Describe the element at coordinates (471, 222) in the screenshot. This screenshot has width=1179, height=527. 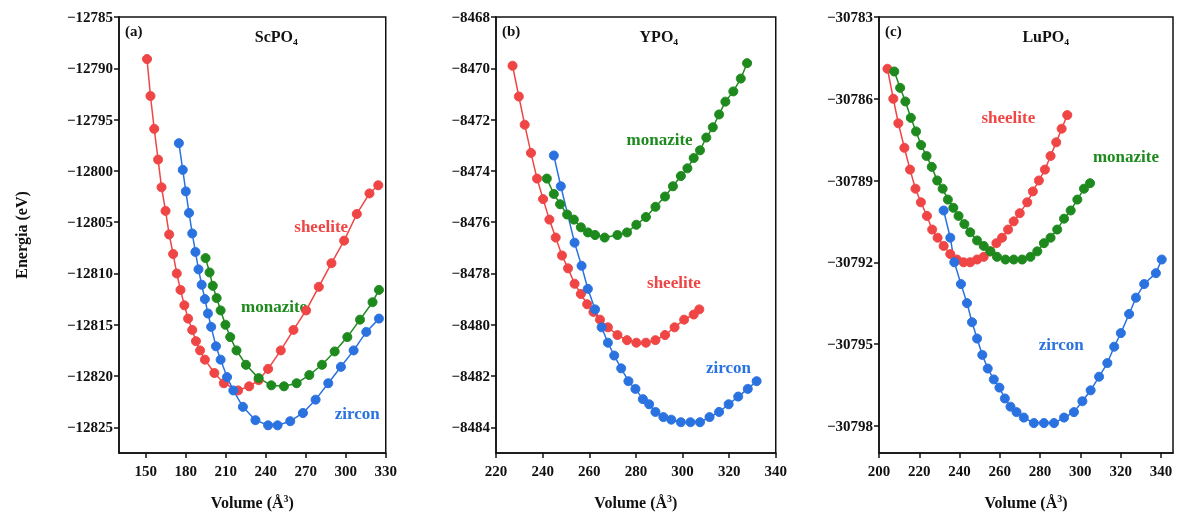
I see `y-tick-label: −8476` at that location.